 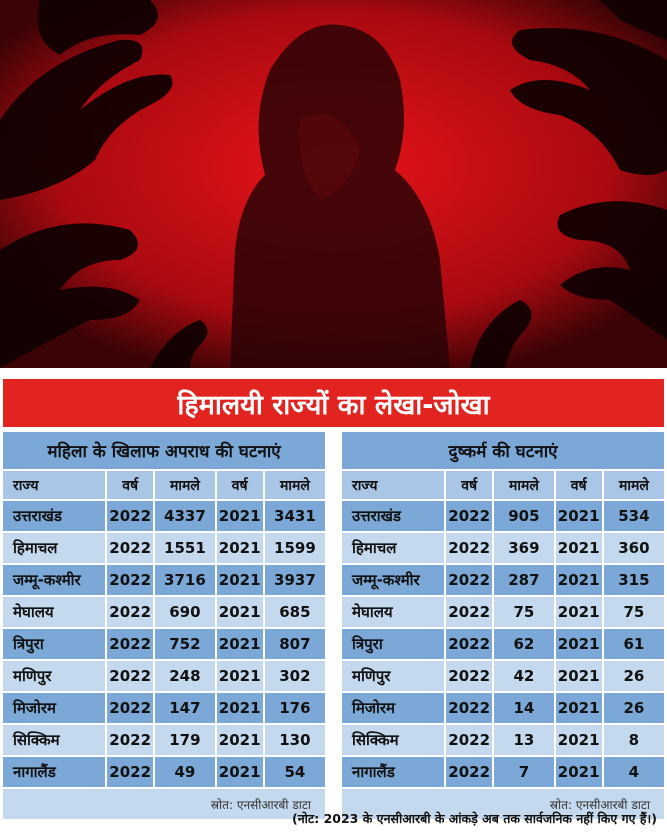 I want to click on cases-cell: 4337, so click(x=184, y=516).